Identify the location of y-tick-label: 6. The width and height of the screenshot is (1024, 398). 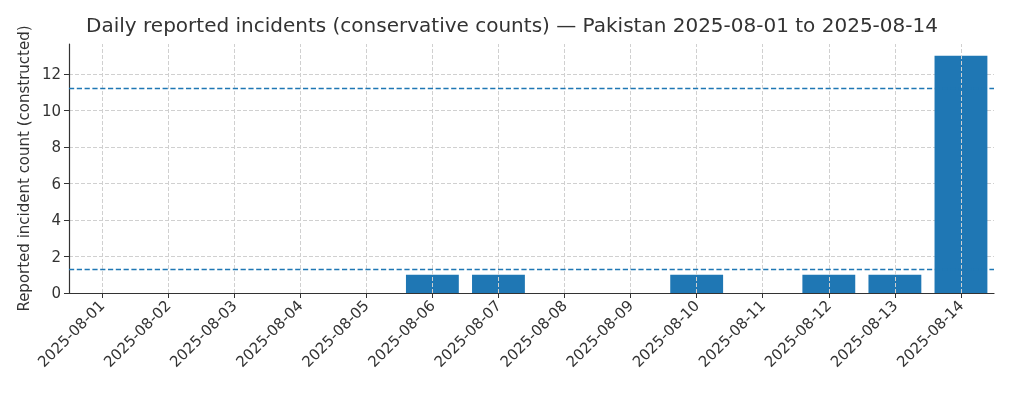
(56, 183).